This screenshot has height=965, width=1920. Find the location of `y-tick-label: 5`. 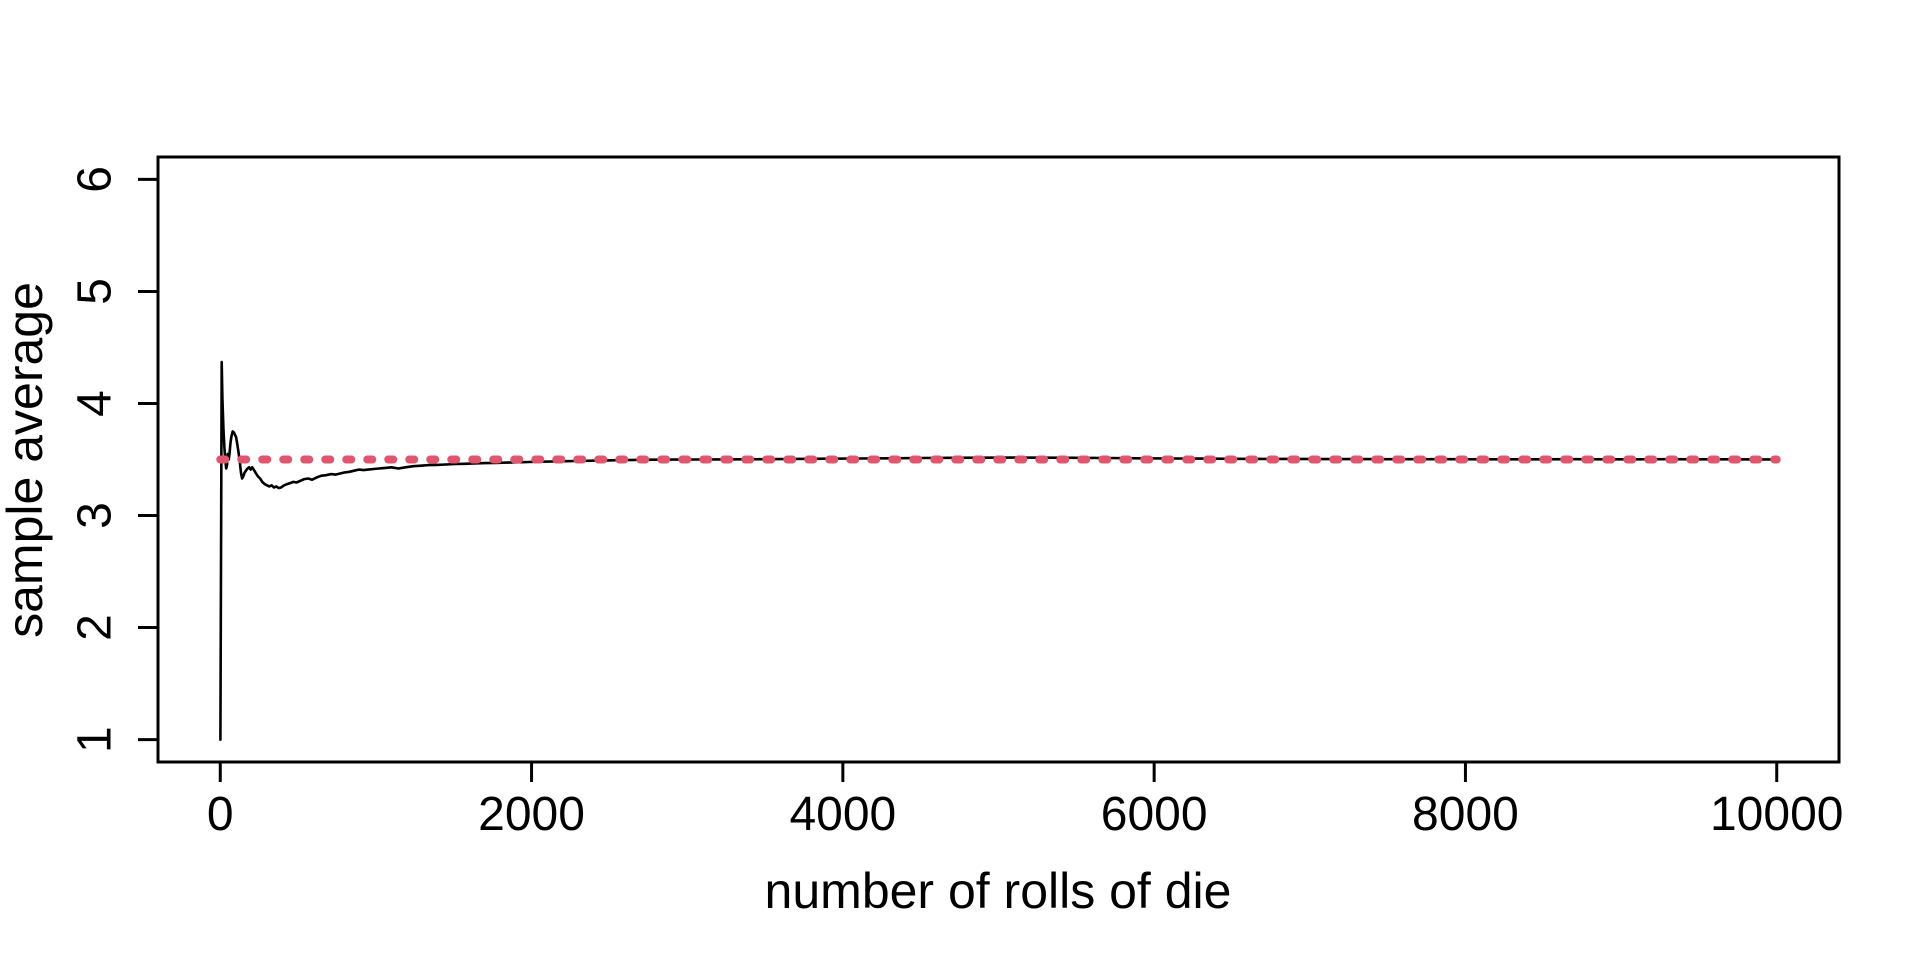

y-tick-label: 5 is located at coordinates (95, 291).